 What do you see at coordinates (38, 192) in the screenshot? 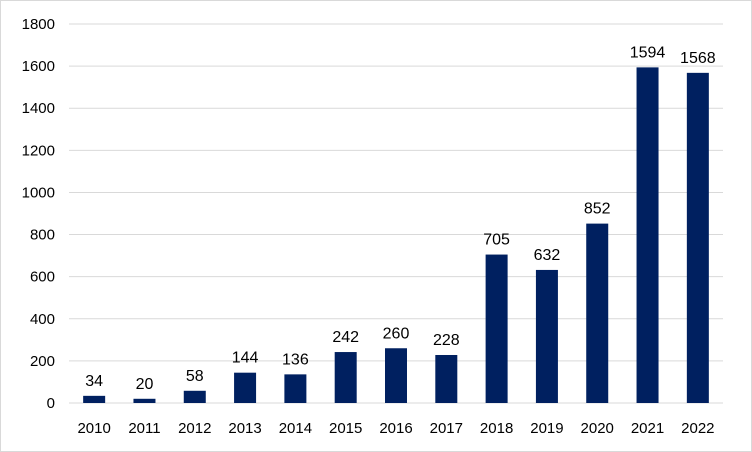
I see `y-tick-label: 1000` at bounding box center [38, 192].